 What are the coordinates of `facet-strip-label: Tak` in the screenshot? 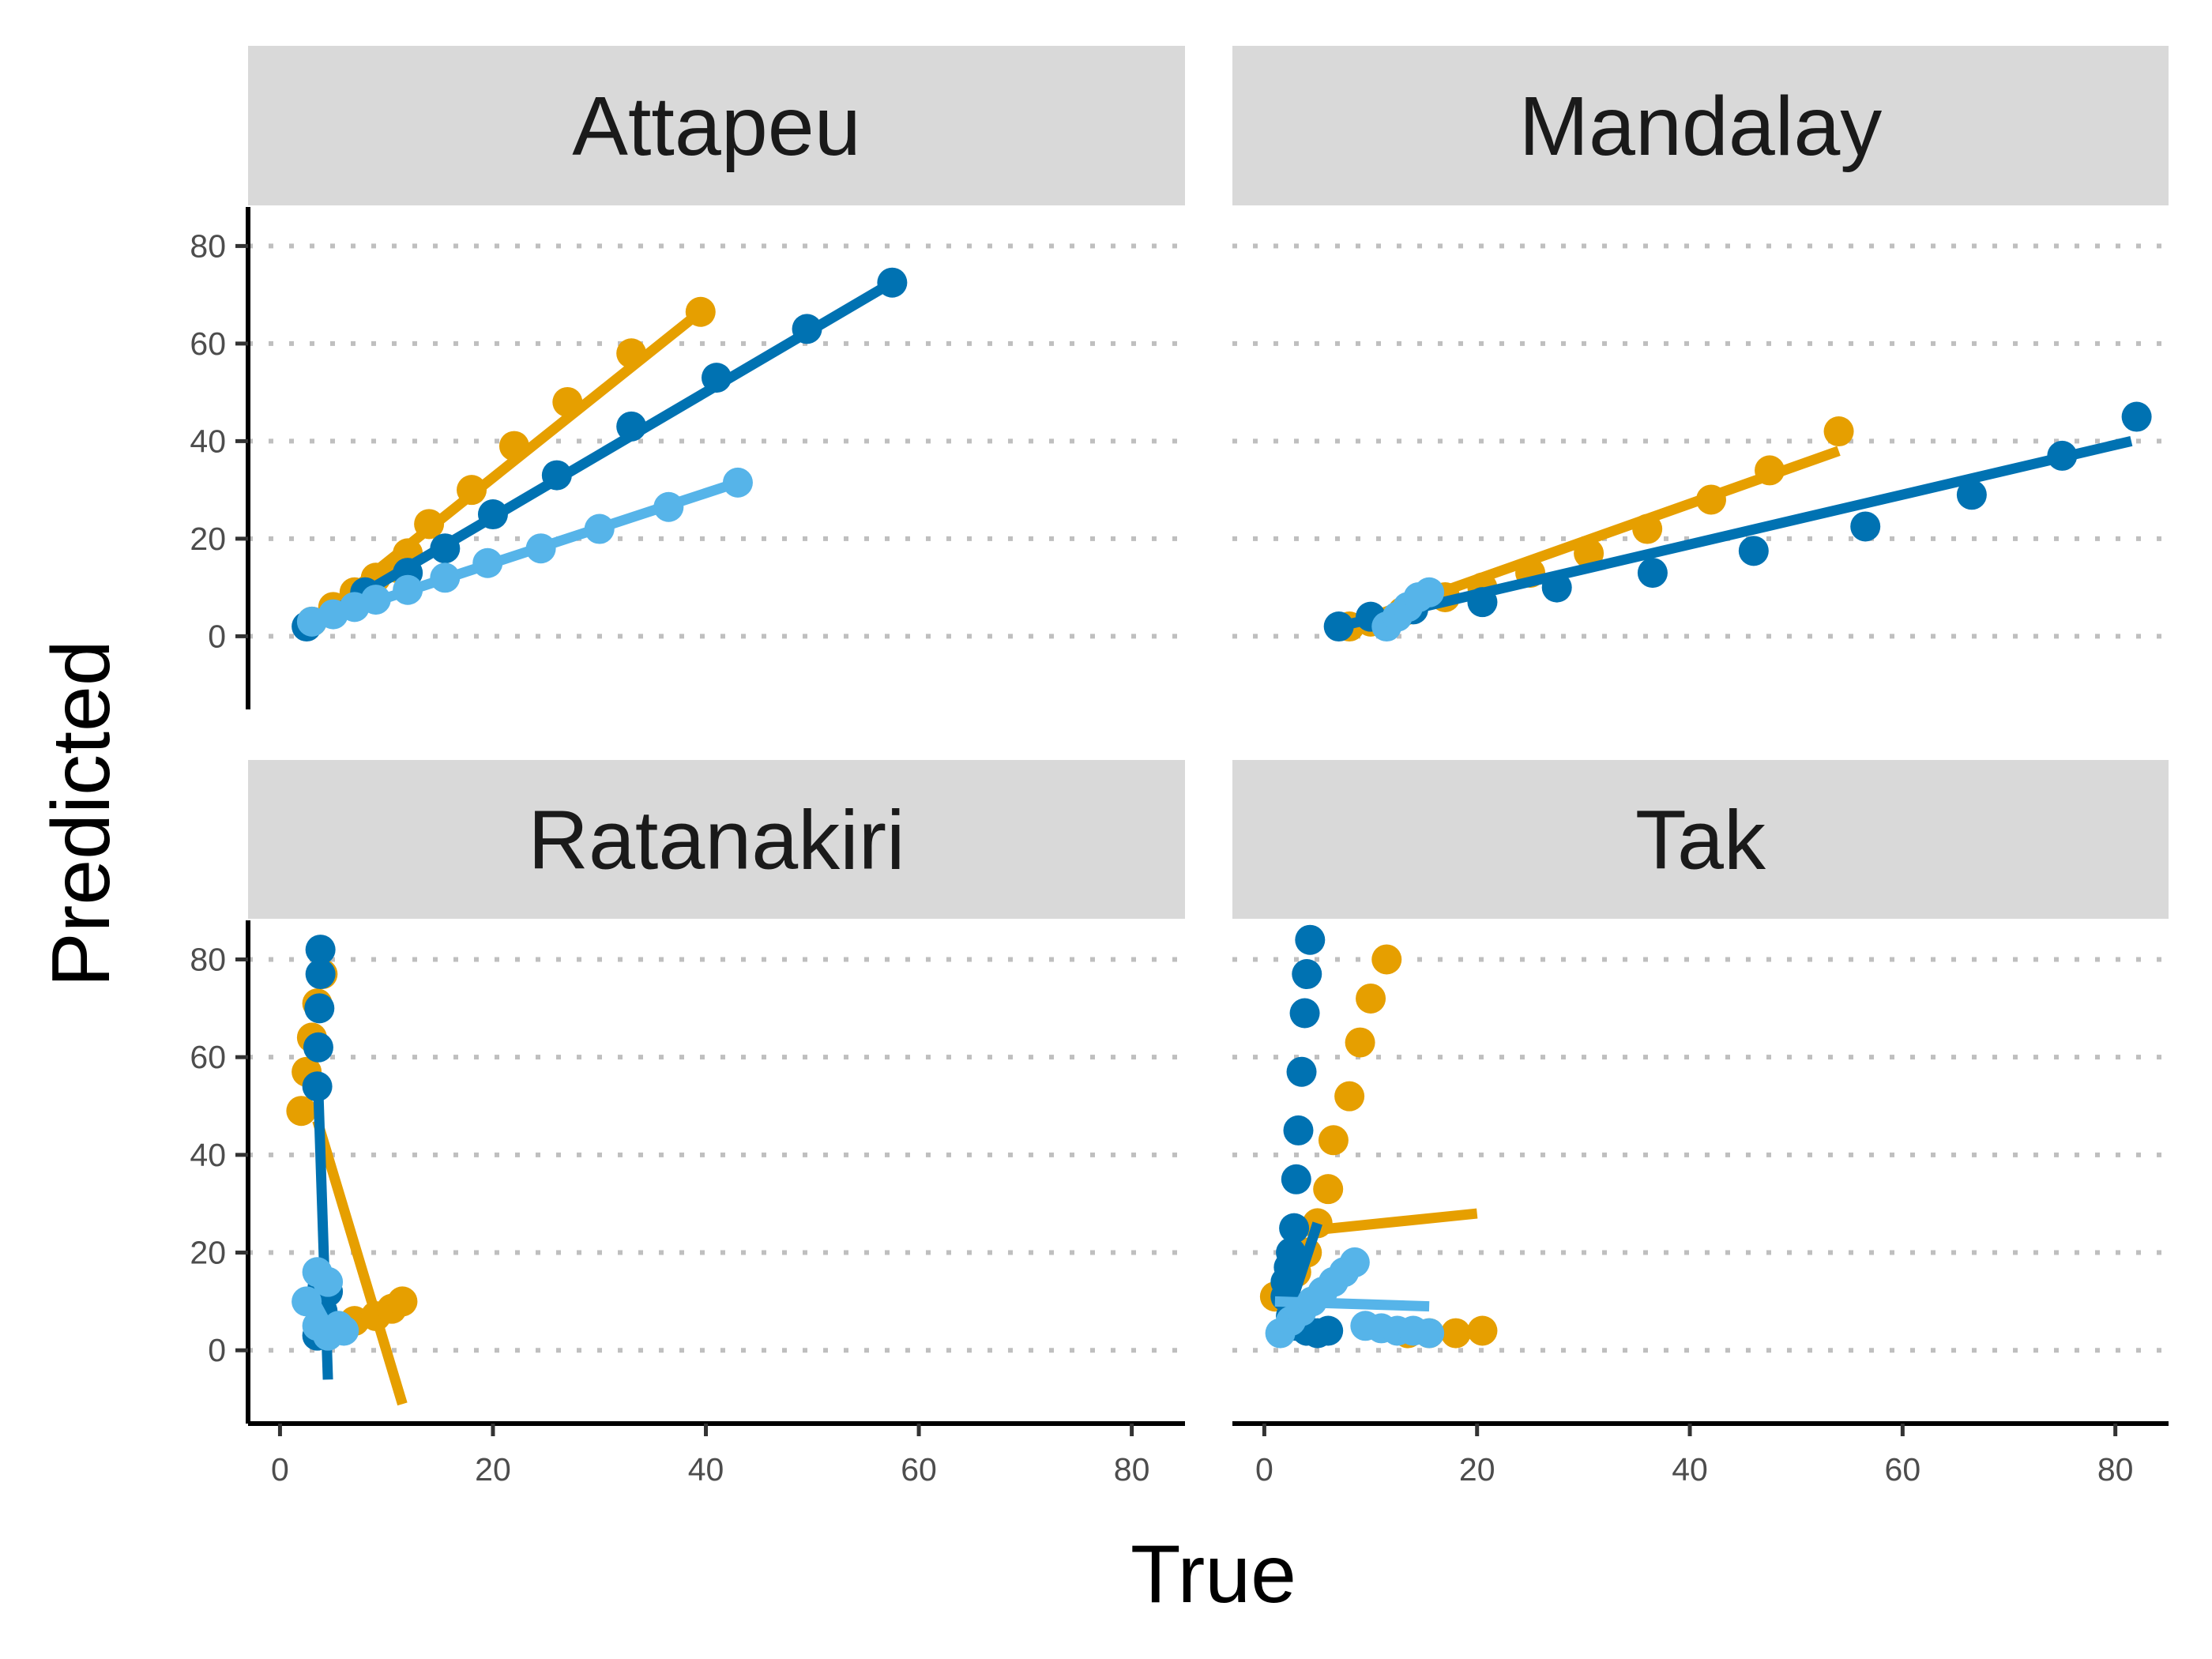 It's located at (1700, 841).